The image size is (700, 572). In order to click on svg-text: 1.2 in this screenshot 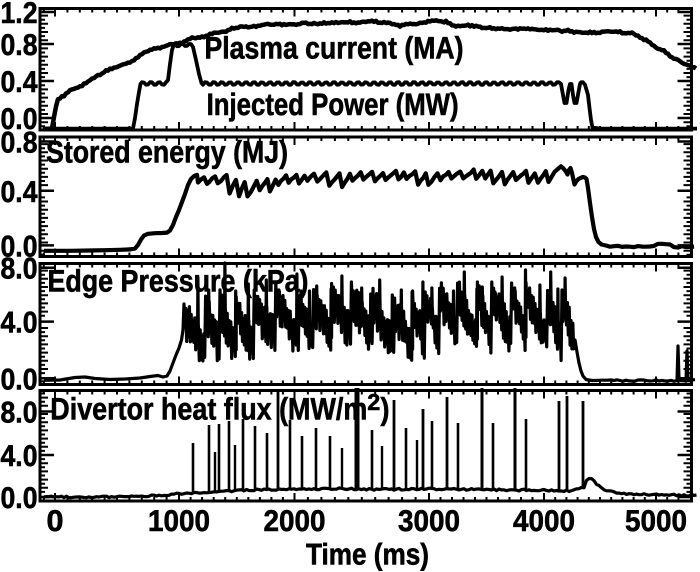, I will do `click(19, 15)`.